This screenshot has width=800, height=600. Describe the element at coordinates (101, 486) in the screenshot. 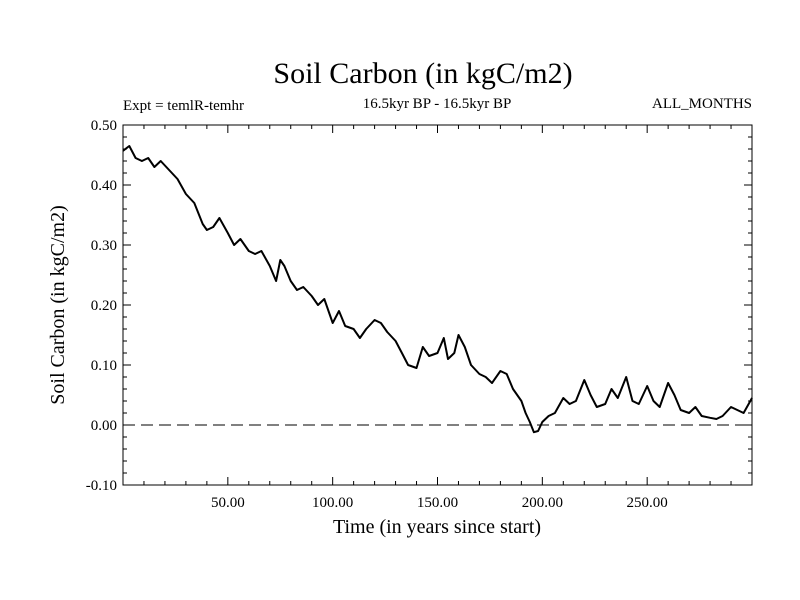

I see `y-tick-label: -0.10` at that location.